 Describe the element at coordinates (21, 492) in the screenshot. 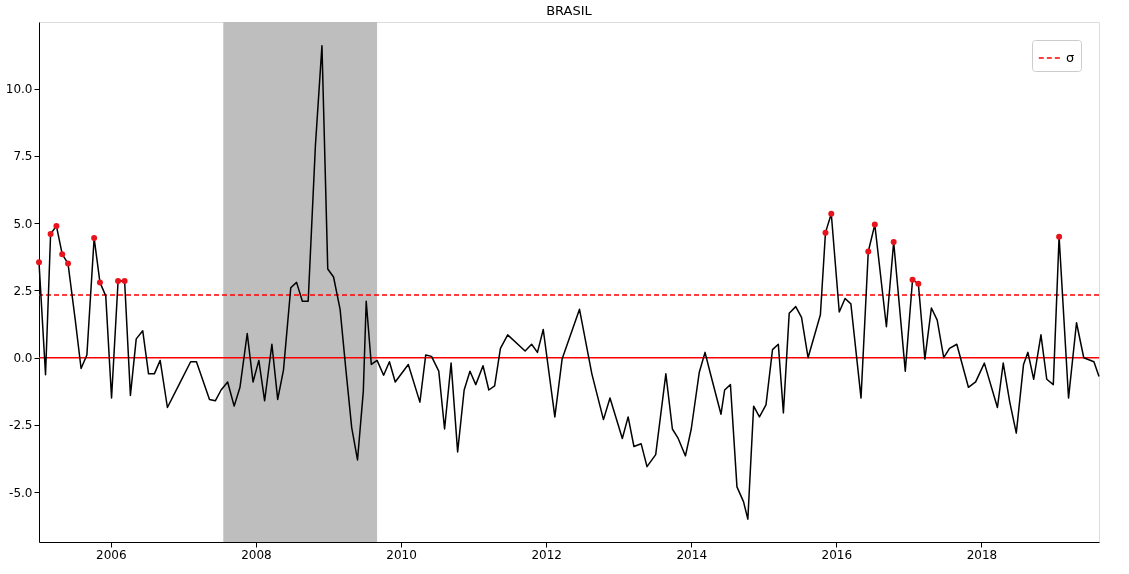

I see `y-tick-label: -5.0` at that location.